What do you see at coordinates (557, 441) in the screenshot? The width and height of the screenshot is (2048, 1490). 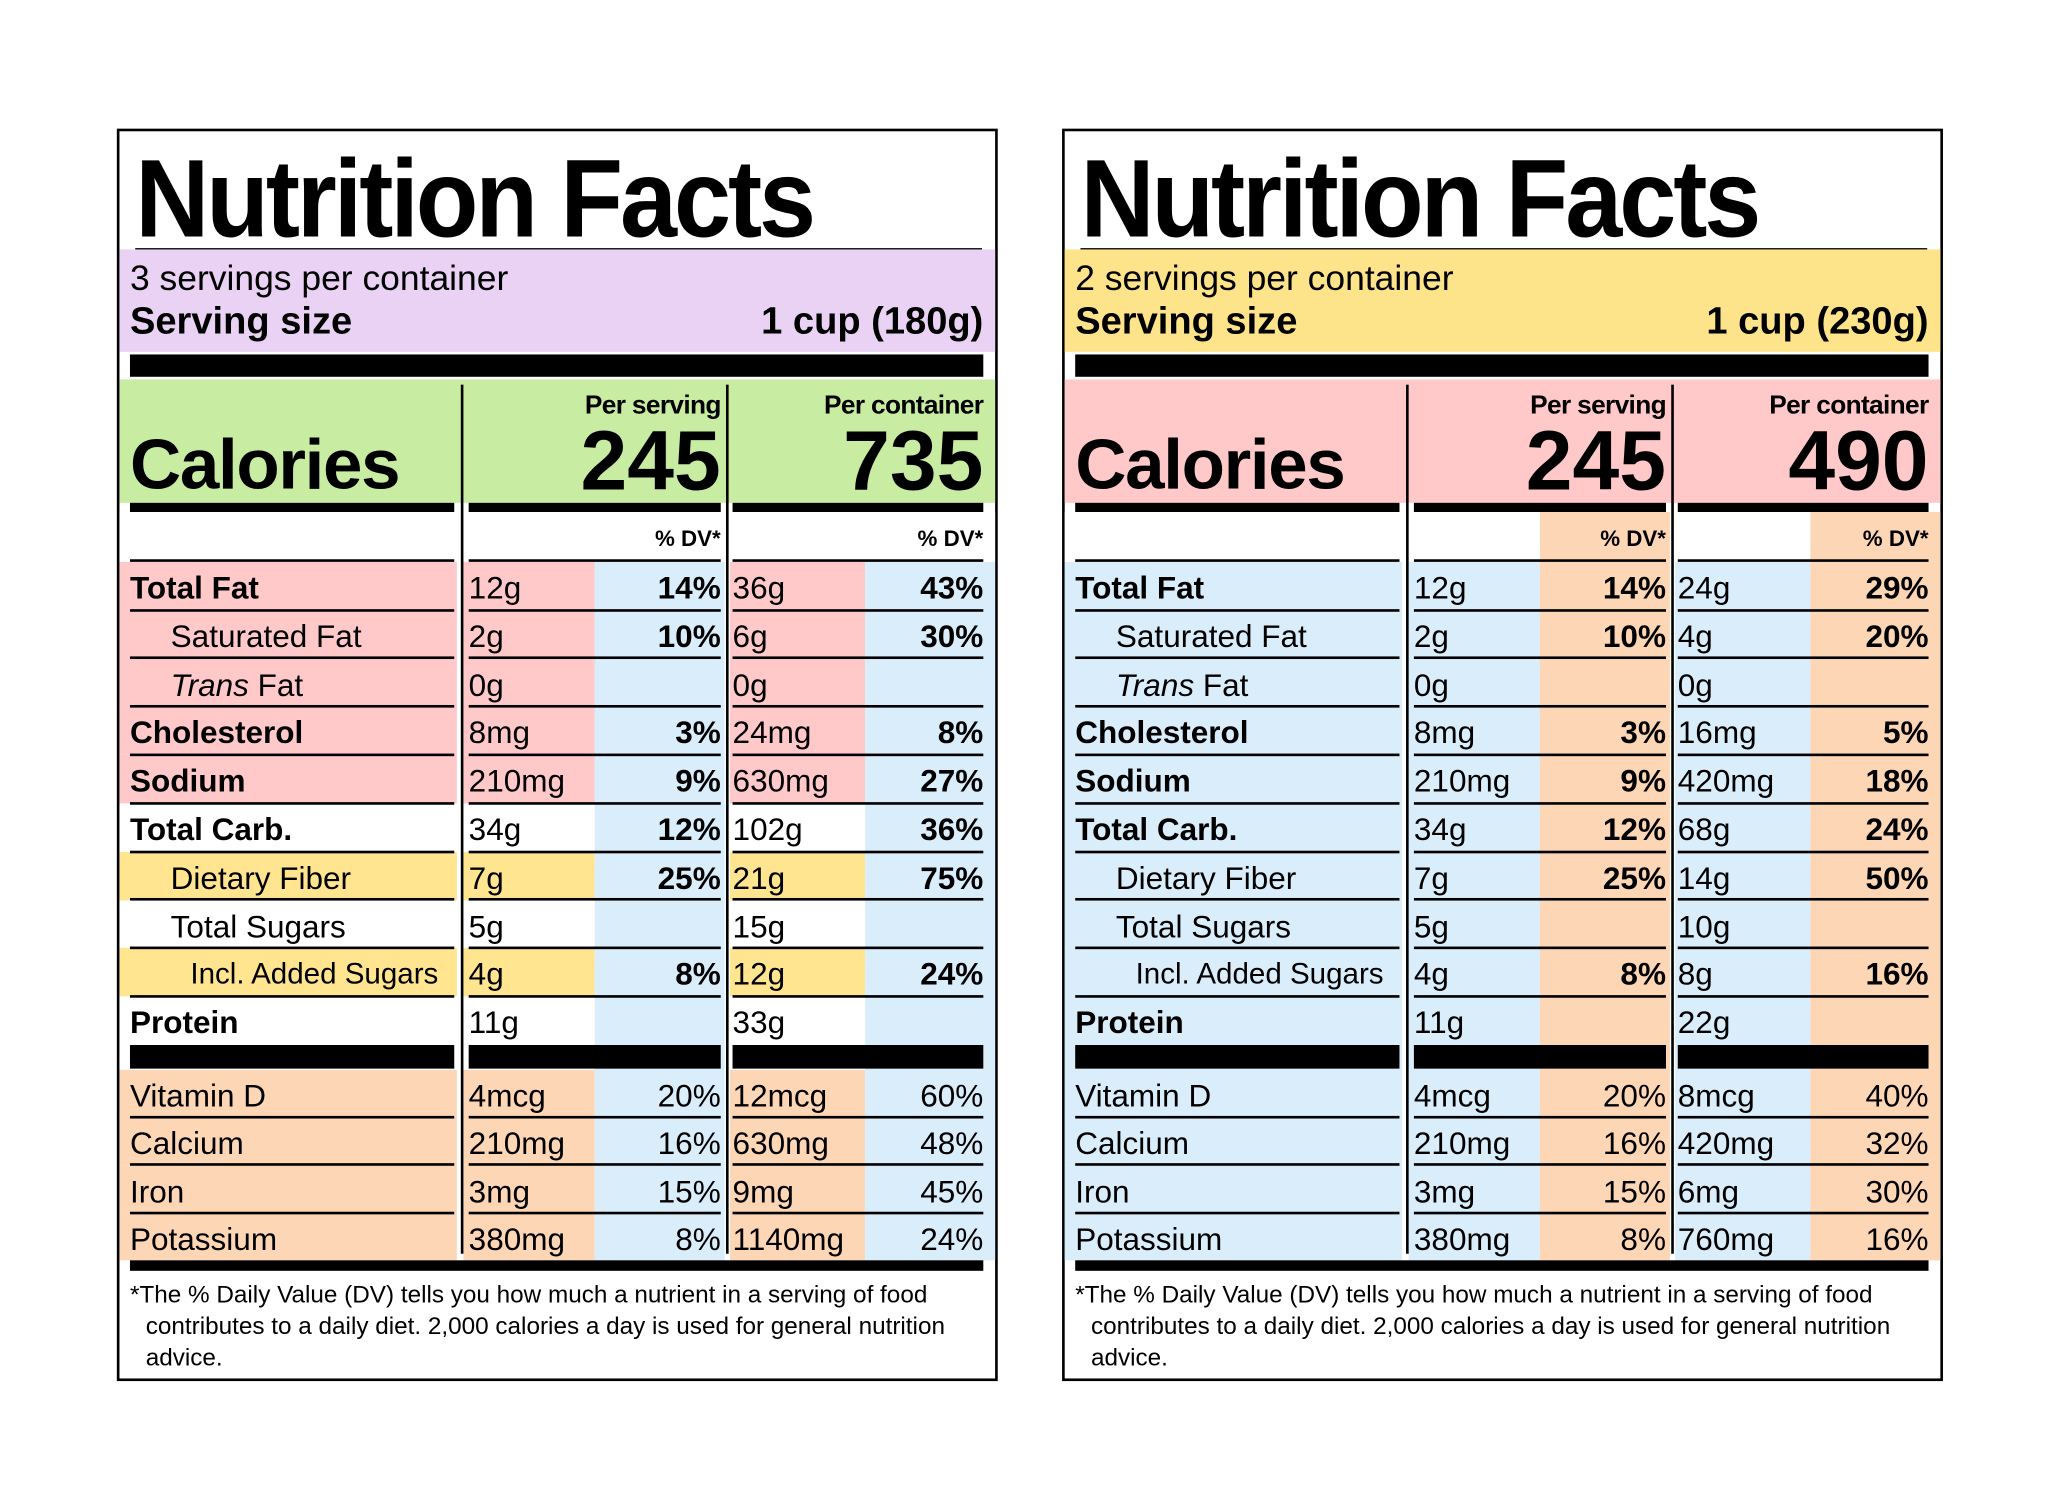 I see `calories-band` at bounding box center [557, 441].